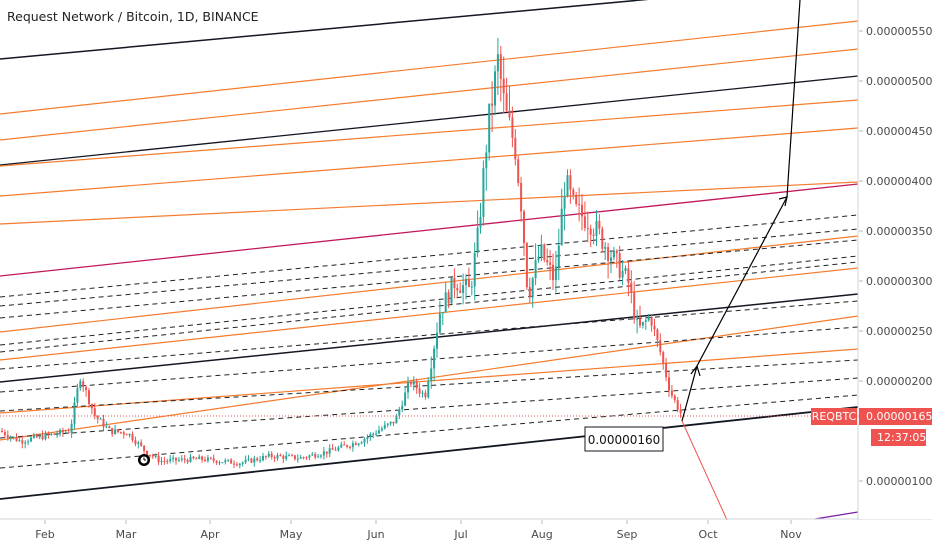  Describe the element at coordinates (44, 534) in the screenshot. I see `time-tick-label: Feb` at that location.